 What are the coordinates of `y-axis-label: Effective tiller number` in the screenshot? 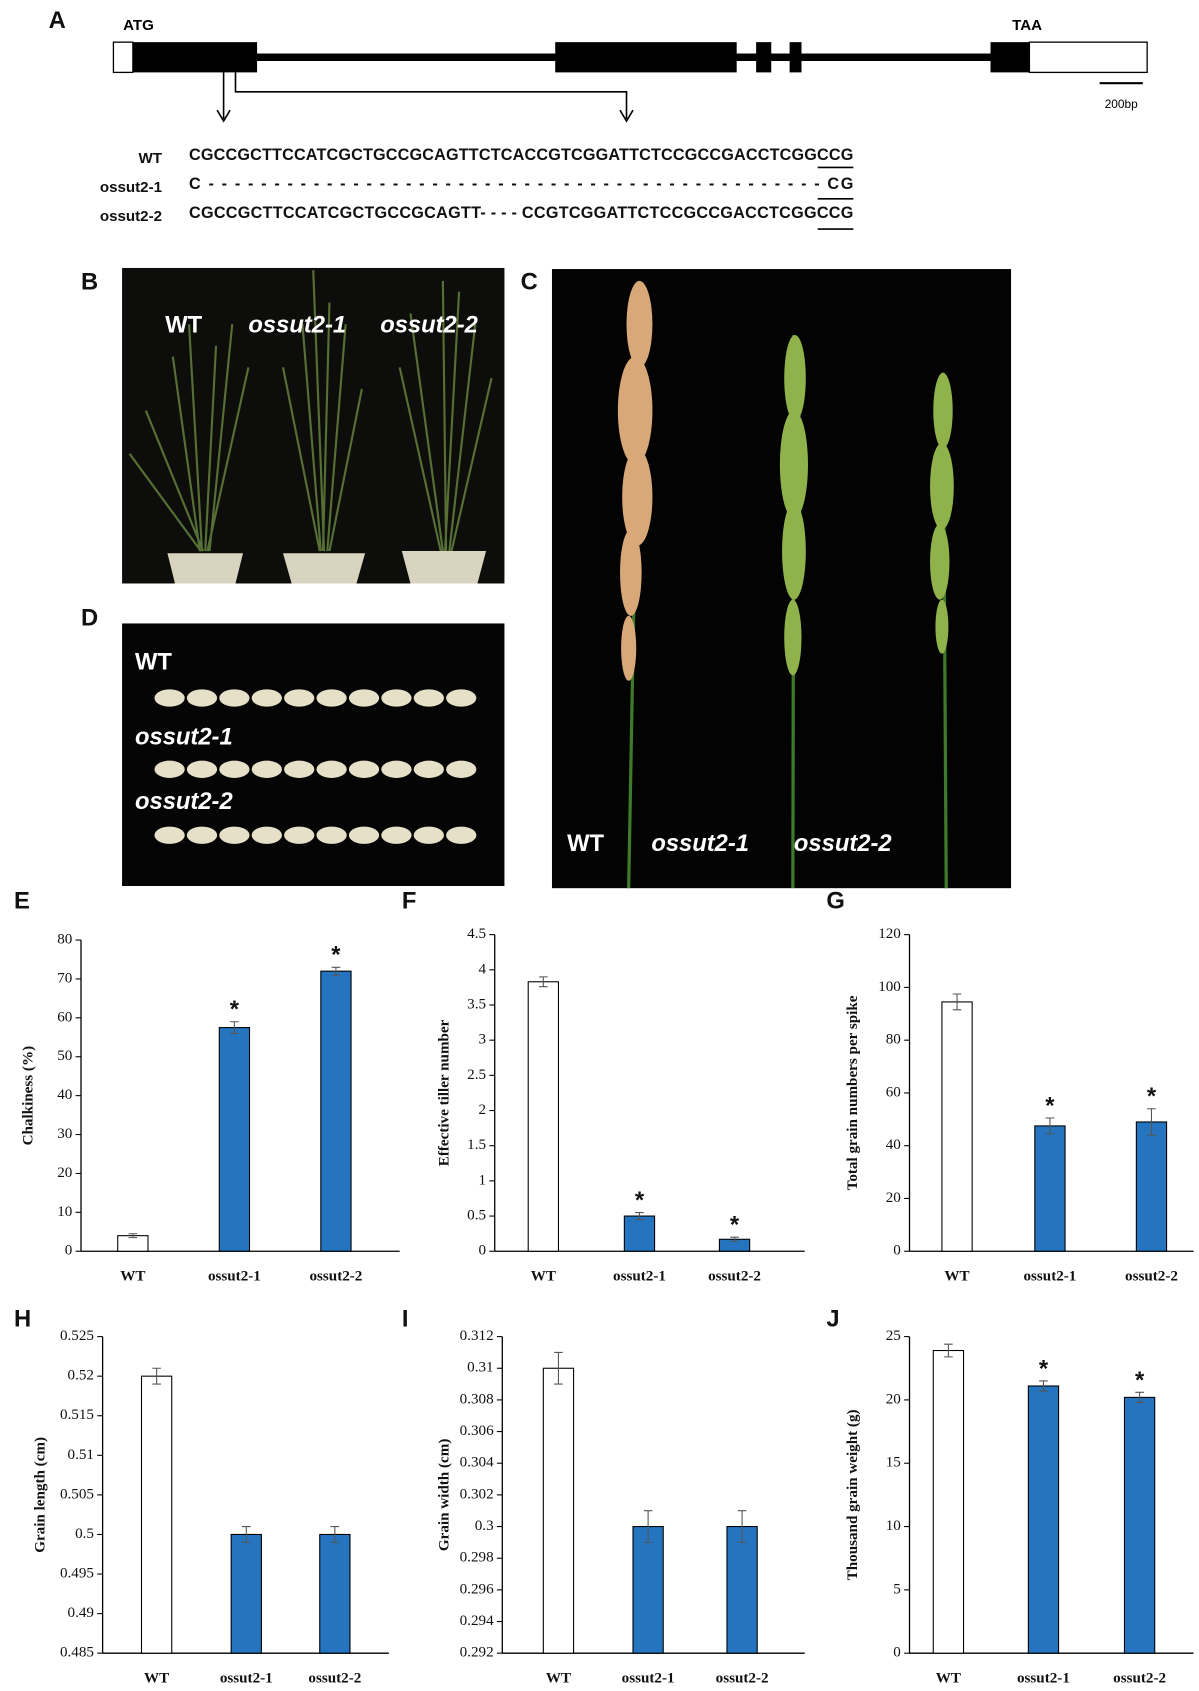 It's located at (445, 1092).